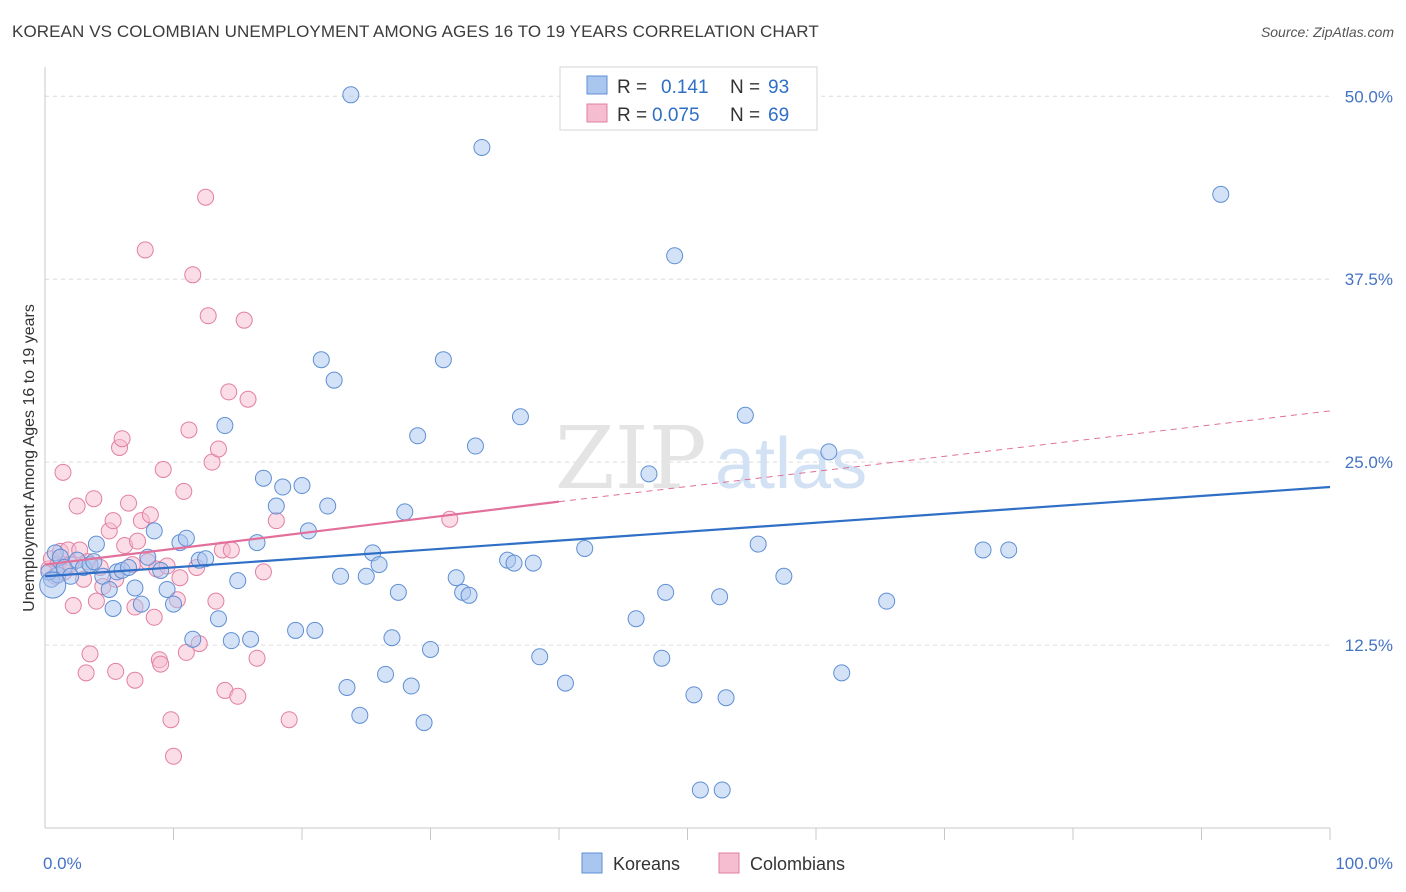 The width and height of the screenshot is (1406, 892). What do you see at coordinates (729, 863) in the screenshot?
I see `series-legend-swatch-colombians` at bounding box center [729, 863].